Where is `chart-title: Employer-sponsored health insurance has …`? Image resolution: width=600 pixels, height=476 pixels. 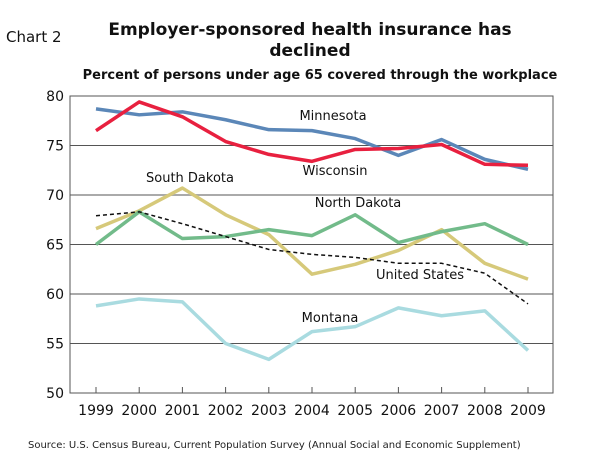 chart-title: Employer-sponsored health insurance has … is located at coordinates (310, 40).